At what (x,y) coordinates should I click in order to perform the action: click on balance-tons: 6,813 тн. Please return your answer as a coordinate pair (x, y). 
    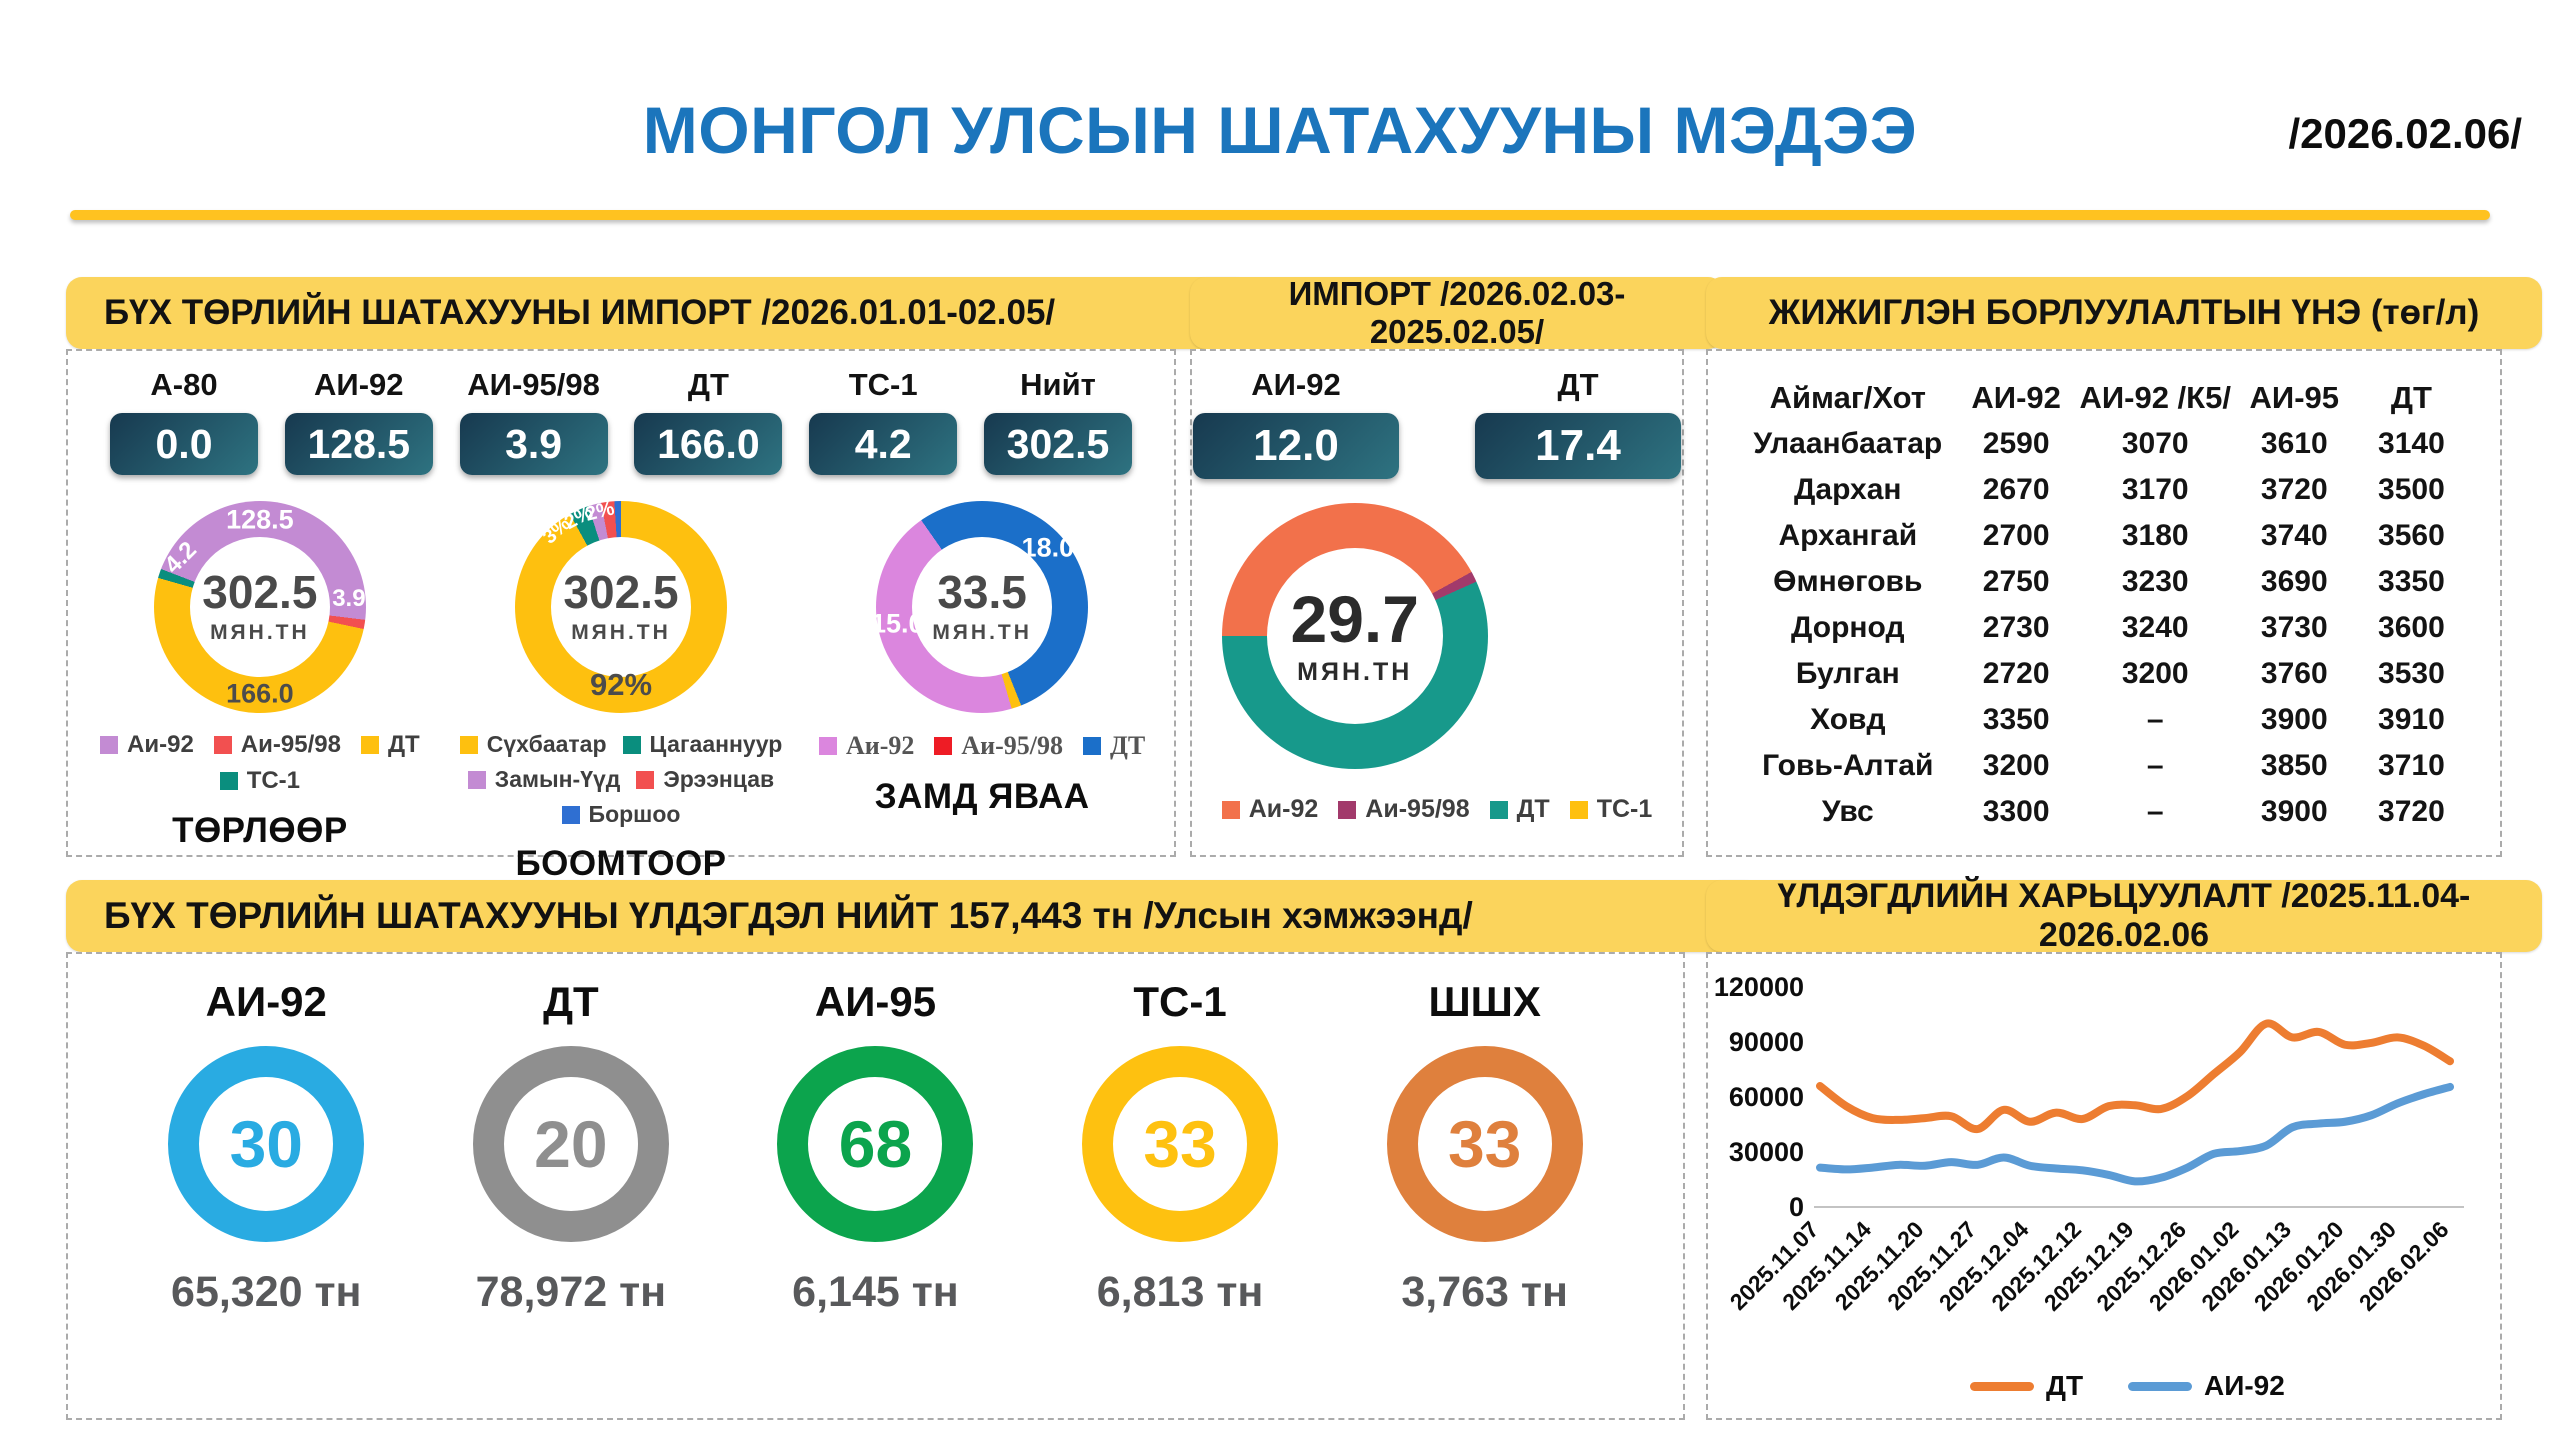
    Looking at the image, I should click on (1180, 1292).